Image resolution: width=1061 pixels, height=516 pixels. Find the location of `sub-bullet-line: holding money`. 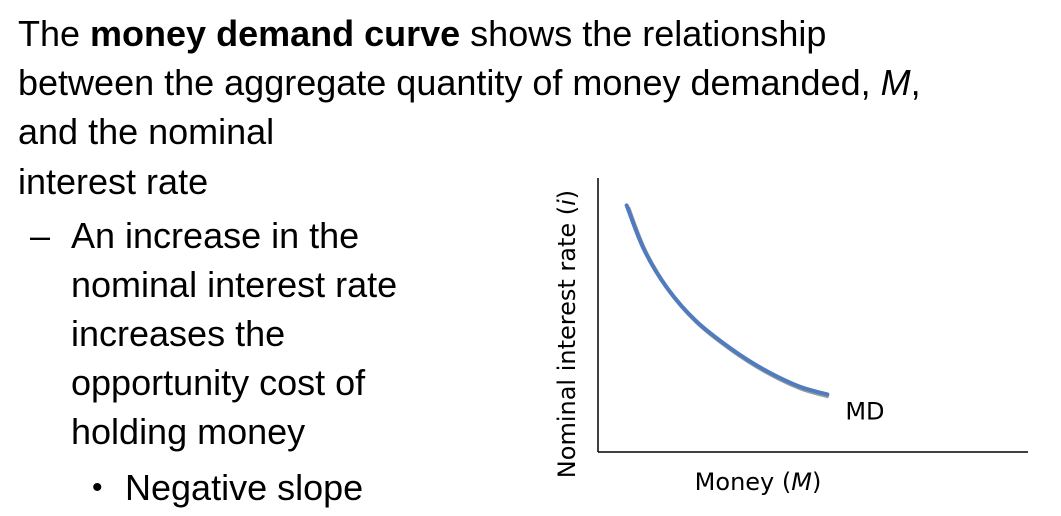

sub-bullet-line: holding money is located at coordinates (188, 431).